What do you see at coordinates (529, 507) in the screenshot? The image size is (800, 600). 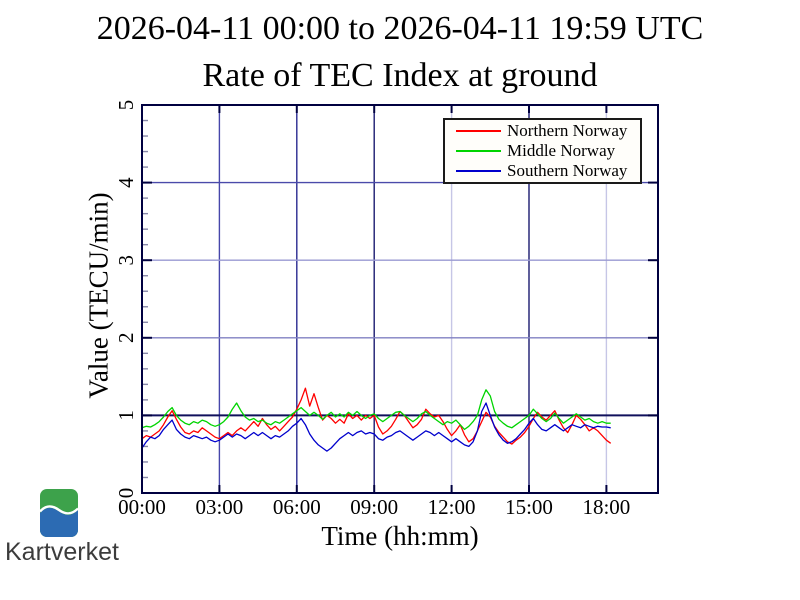 I see `x-tick-label: 15:00` at bounding box center [529, 507].